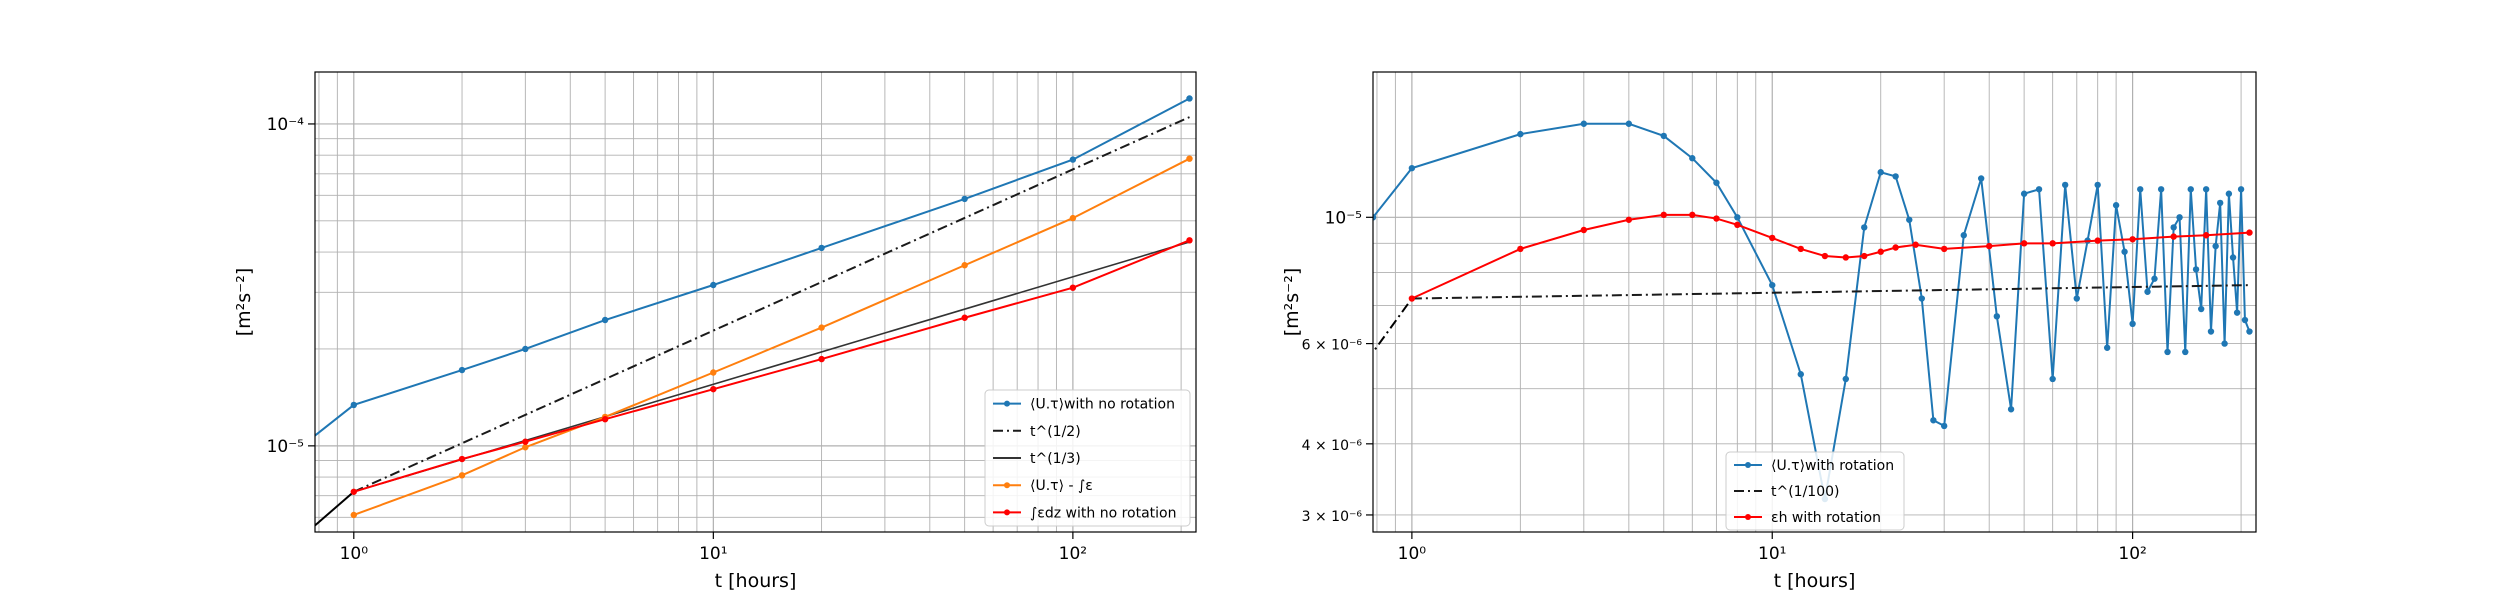 The height and width of the screenshot is (600, 2500). Describe the element at coordinates (1332, 446) in the screenshot. I see `y-tick-label: 4 × 10⁻⁶` at that location.